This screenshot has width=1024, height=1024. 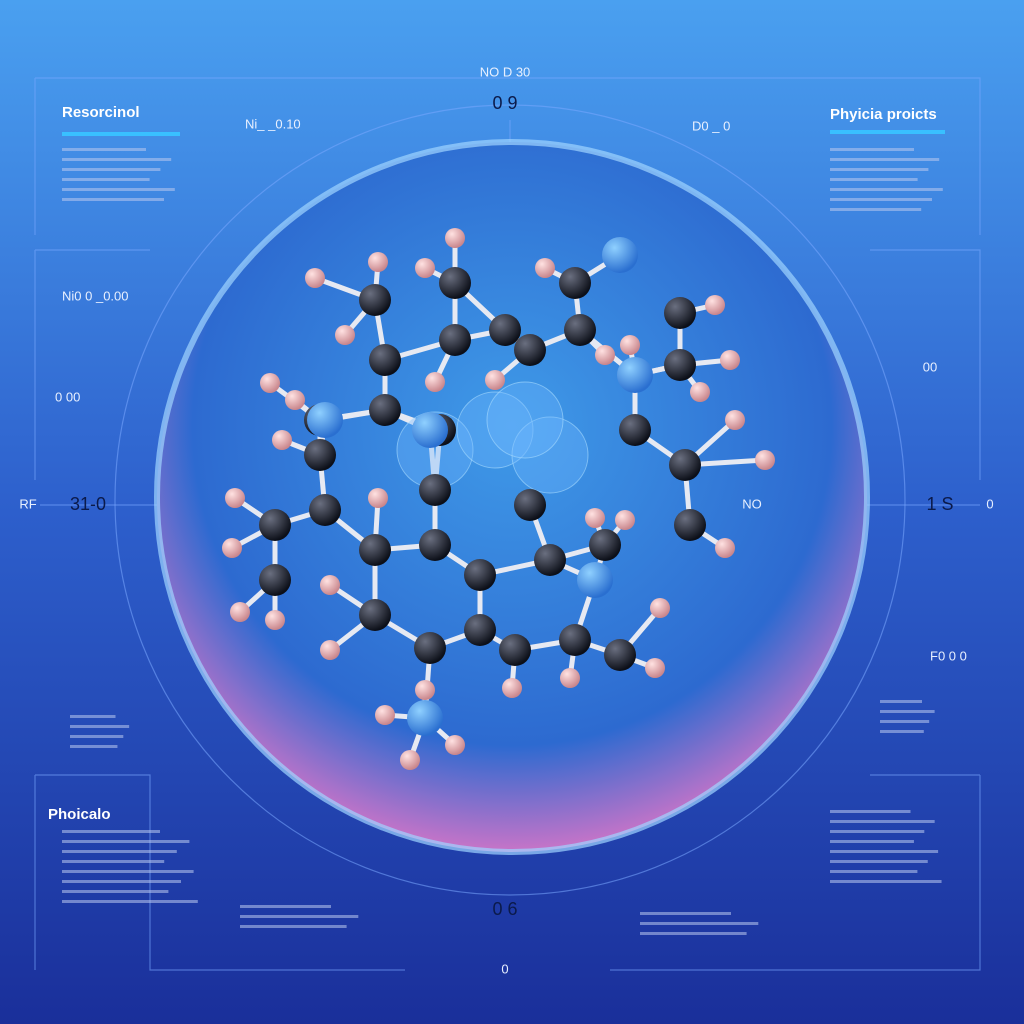 What do you see at coordinates (88, 504) in the screenshot?
I see `readout: 31-0` at bounding box center [88, 504].